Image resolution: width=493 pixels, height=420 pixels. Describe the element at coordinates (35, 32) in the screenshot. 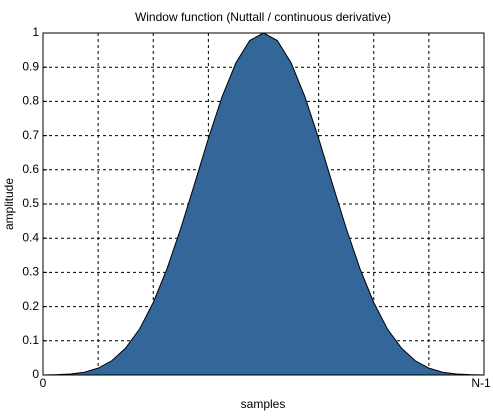

I see `y-tick-label: 1` at that location.